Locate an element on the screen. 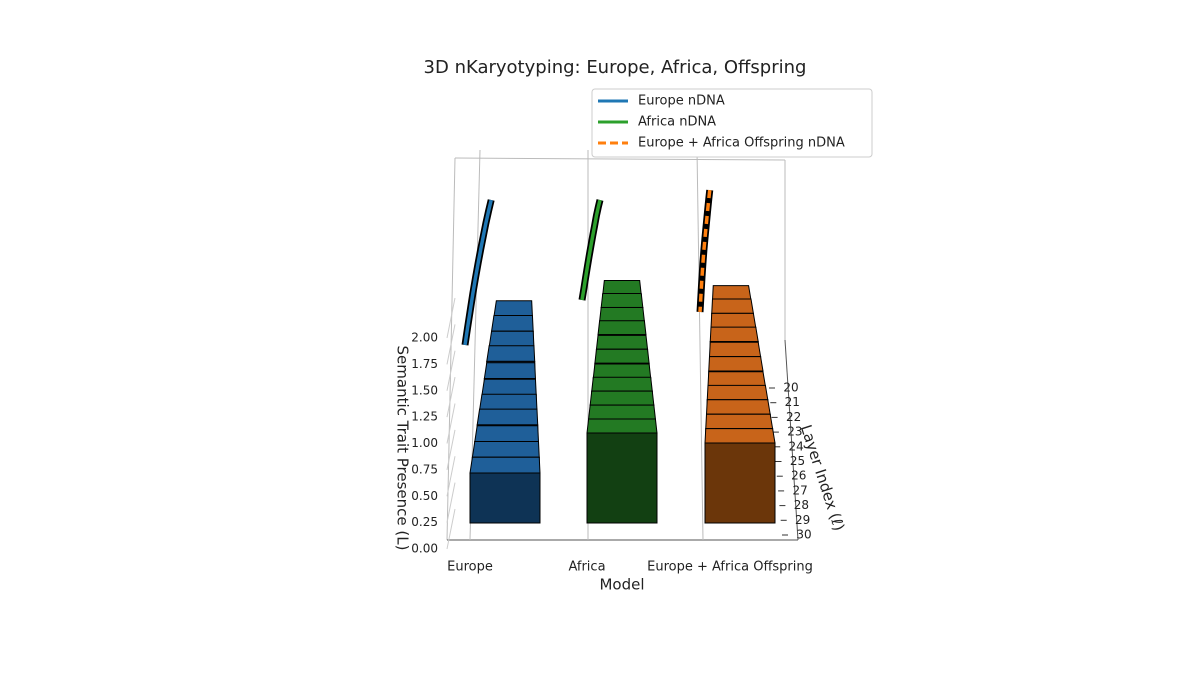  x-tick-label: Africa is located at coordinates (586, 567).